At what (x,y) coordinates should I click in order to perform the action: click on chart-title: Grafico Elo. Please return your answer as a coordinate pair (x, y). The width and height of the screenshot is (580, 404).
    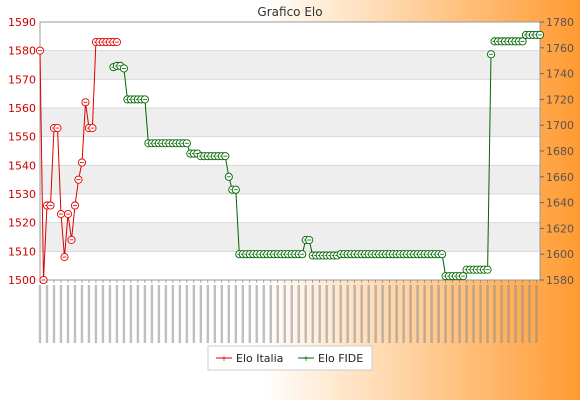
    Looking at the image, I should click on (289, 12).